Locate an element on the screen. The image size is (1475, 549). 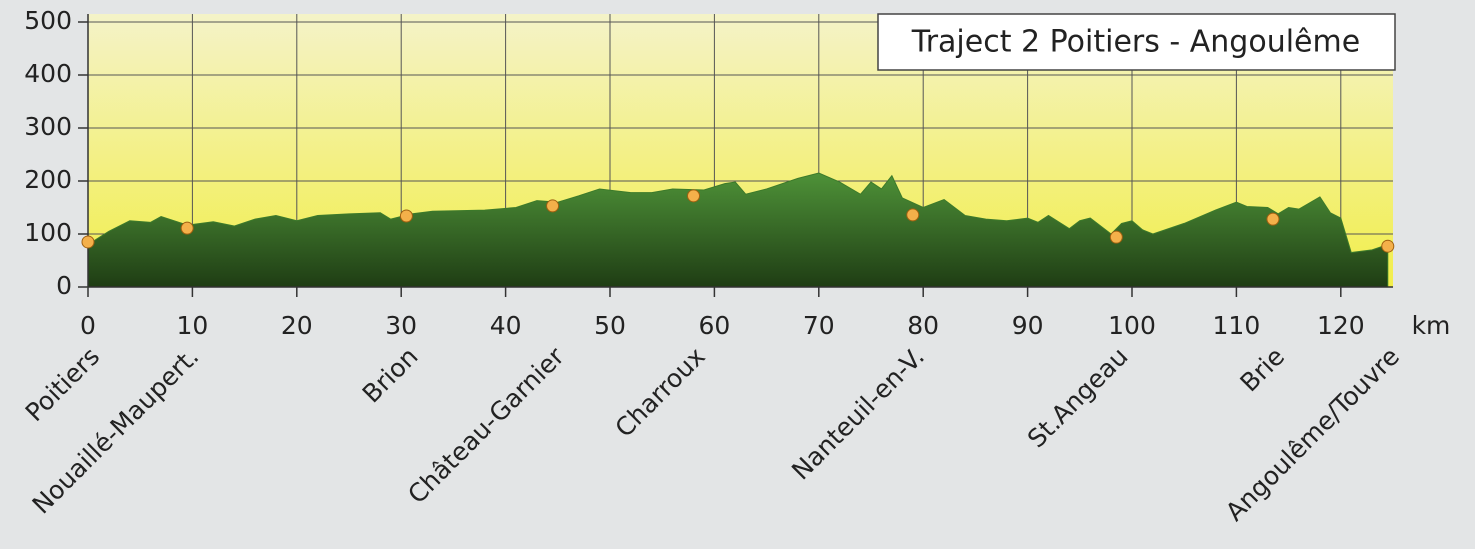
x-tick-label: 100 is located at coordinates (1132, 325).